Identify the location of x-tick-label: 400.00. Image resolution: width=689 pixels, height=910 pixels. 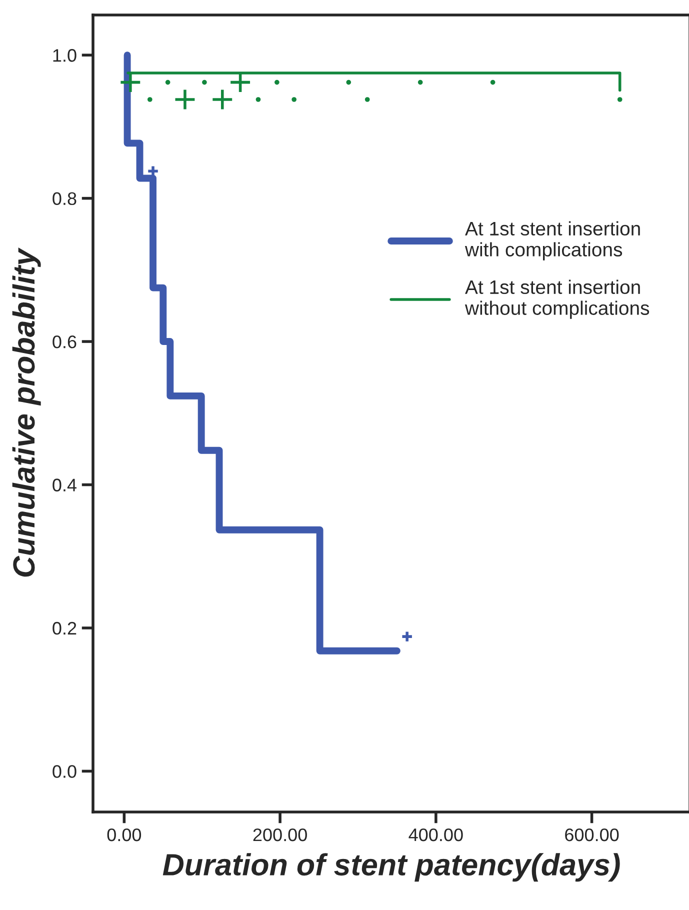
(435, 835).